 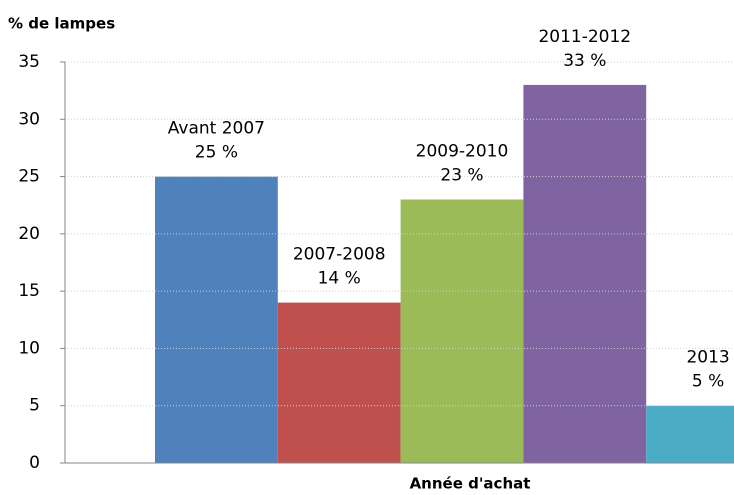 I want to click on value-label: 5 %, so click(x=708, y=382).